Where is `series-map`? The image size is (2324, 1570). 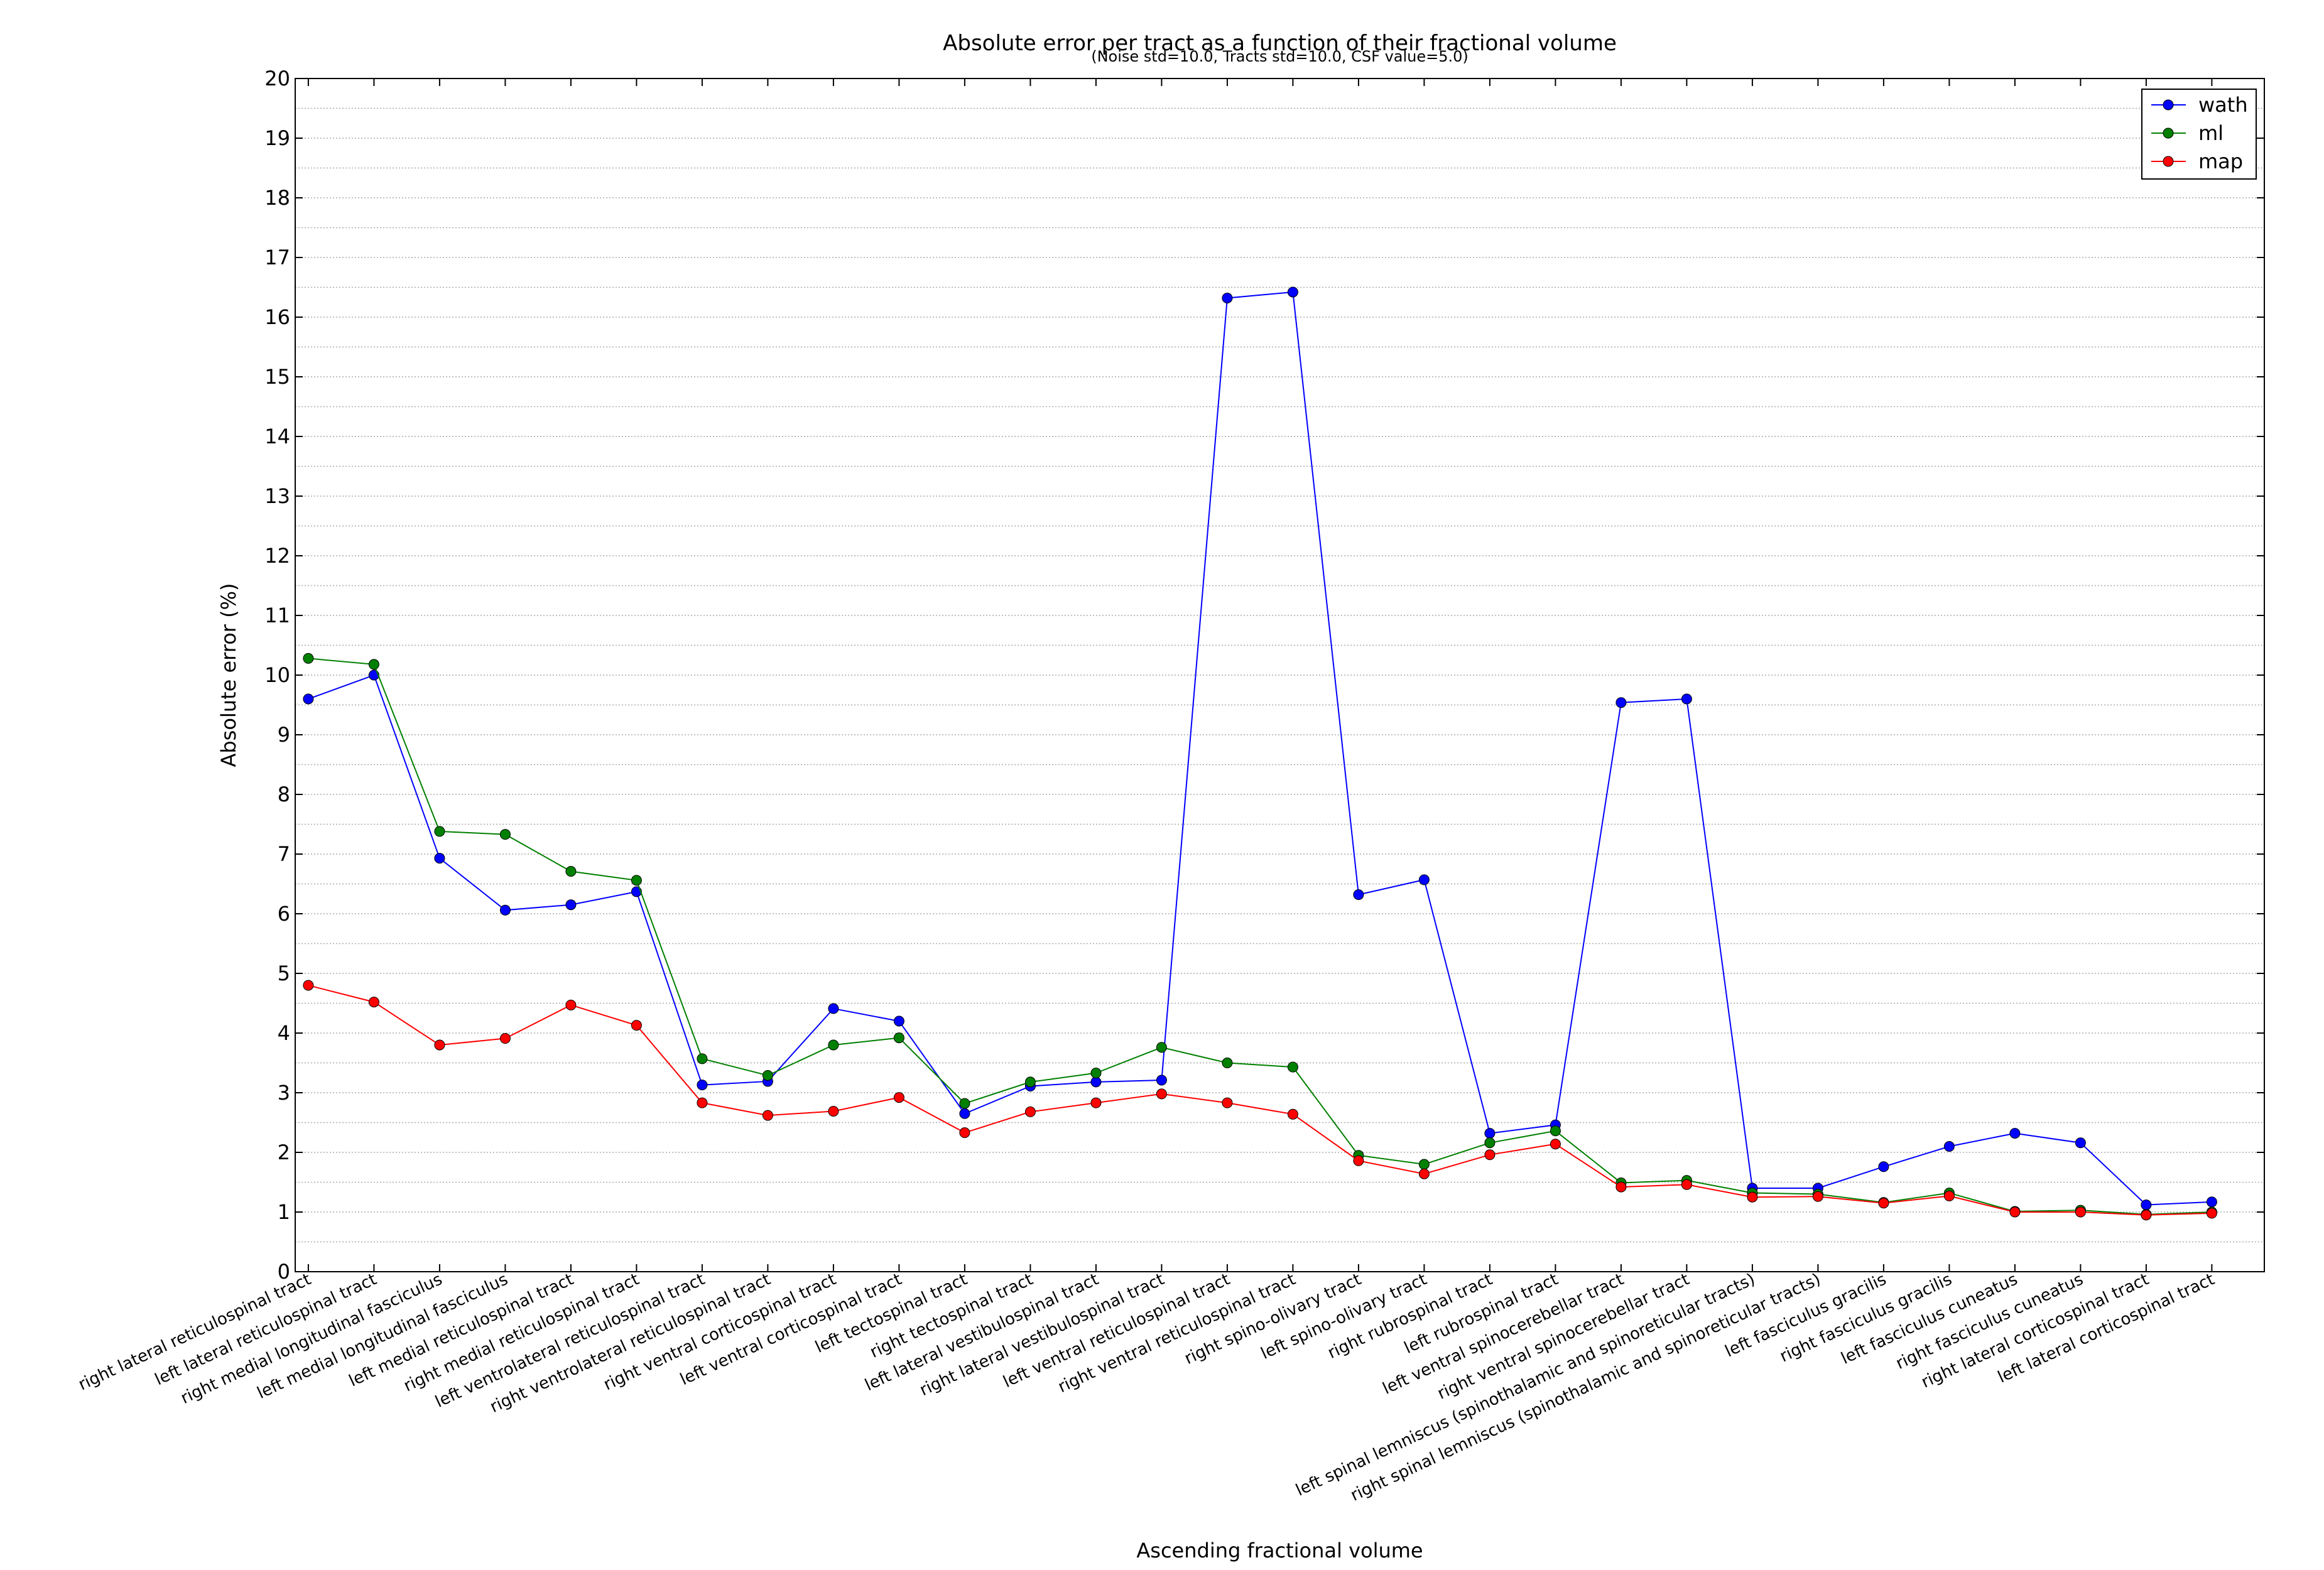
series-map is located at coordinates (1260, 1100).